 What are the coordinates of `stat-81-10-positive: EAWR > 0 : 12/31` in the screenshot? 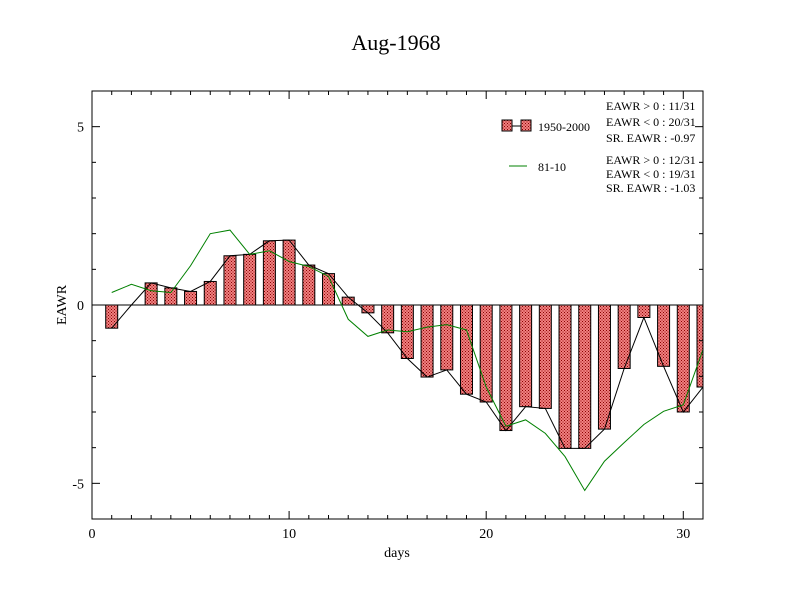 It's located at (651, 160).